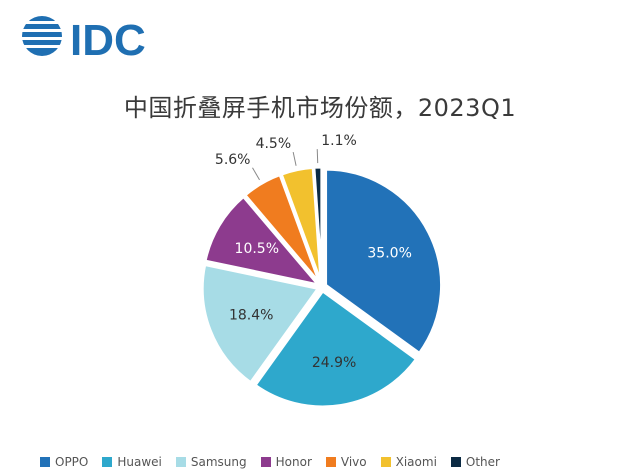 Image resolution: width=640 pixels, height=472 pixels. I want to click on slice-label-6: 4.5%, so click(274, 144).